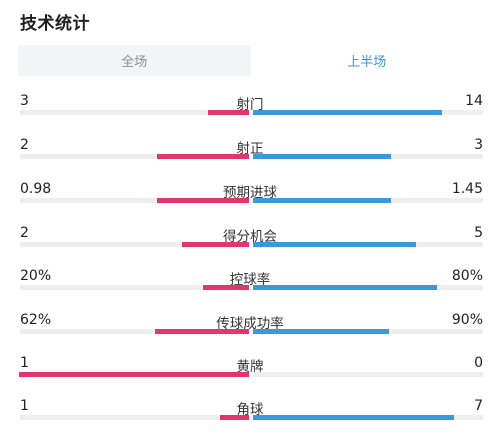 The height and width of the screenshot is (440, 500). Describe the element at coordinates (478, 363) in the screenshot. I see `away-value: 0` at that location.